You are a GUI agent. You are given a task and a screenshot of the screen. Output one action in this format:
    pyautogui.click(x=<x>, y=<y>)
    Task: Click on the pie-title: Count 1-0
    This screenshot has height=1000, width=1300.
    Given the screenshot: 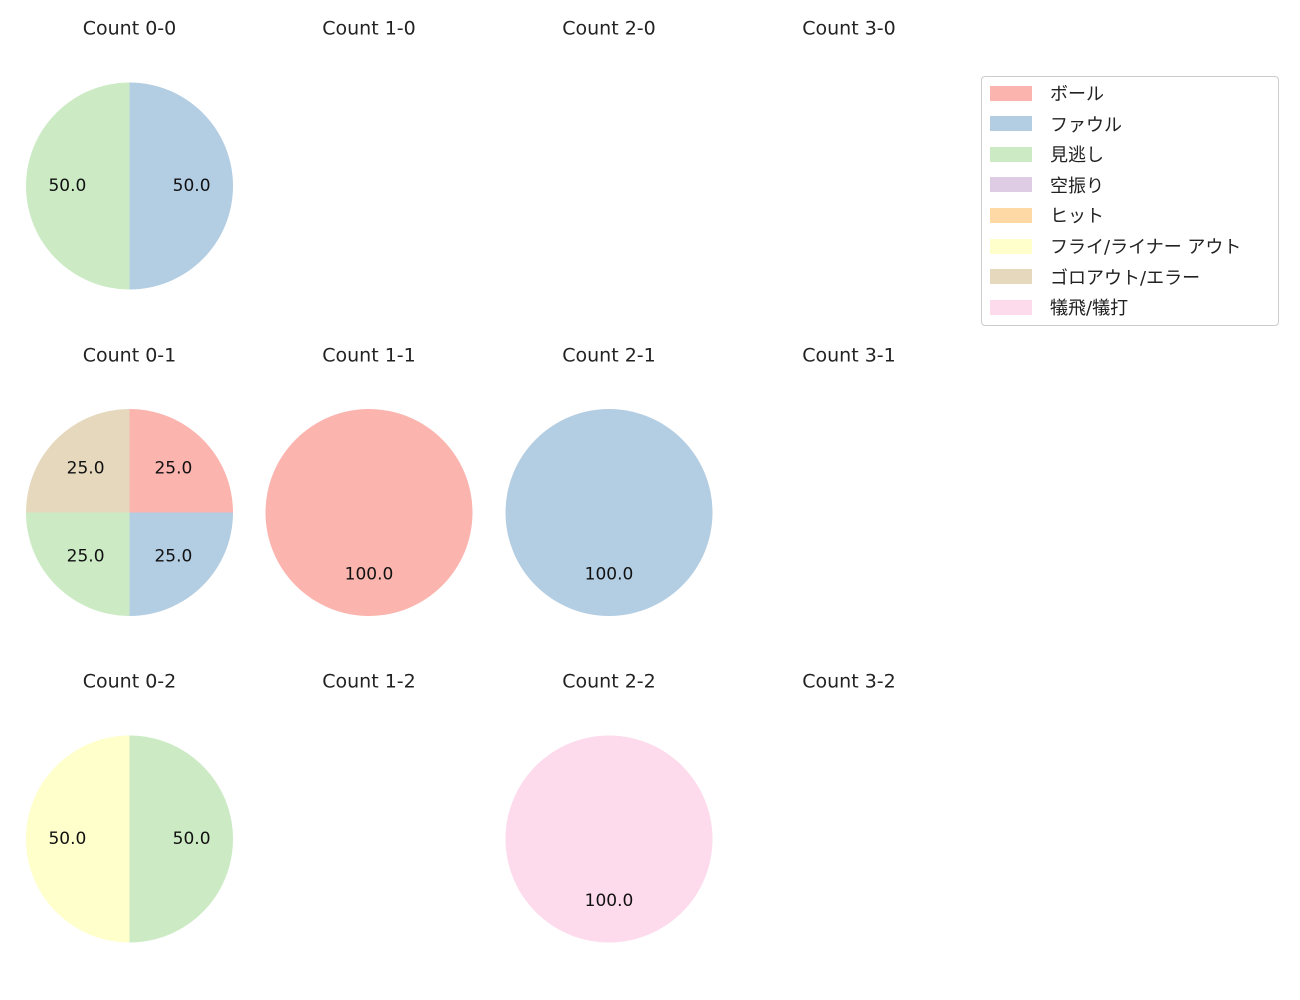 What is the action you would take?
    pyautogui.click(x=369, y=29)
    